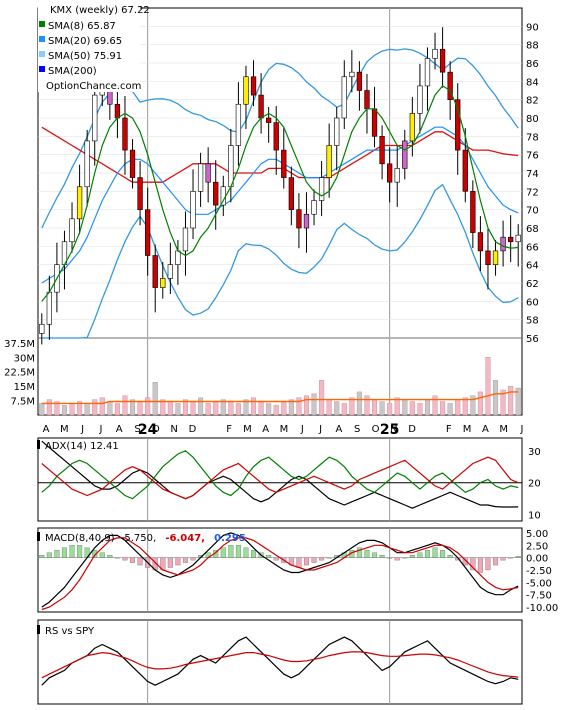  What do you see at coordinates (302, 429) in the screenshot?
I see `x-month-label: J` at bounding box center [302, 429].